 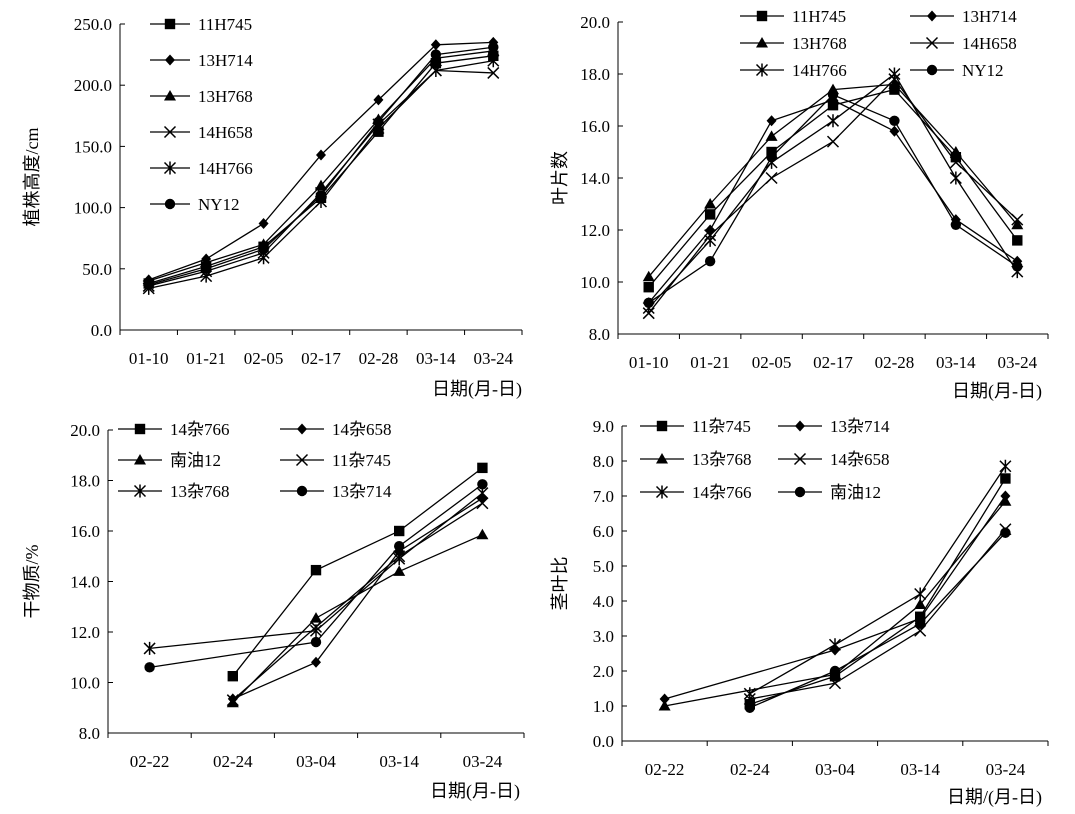 I want to click on legend-item: 14杂766, so click(x=174, y=429).